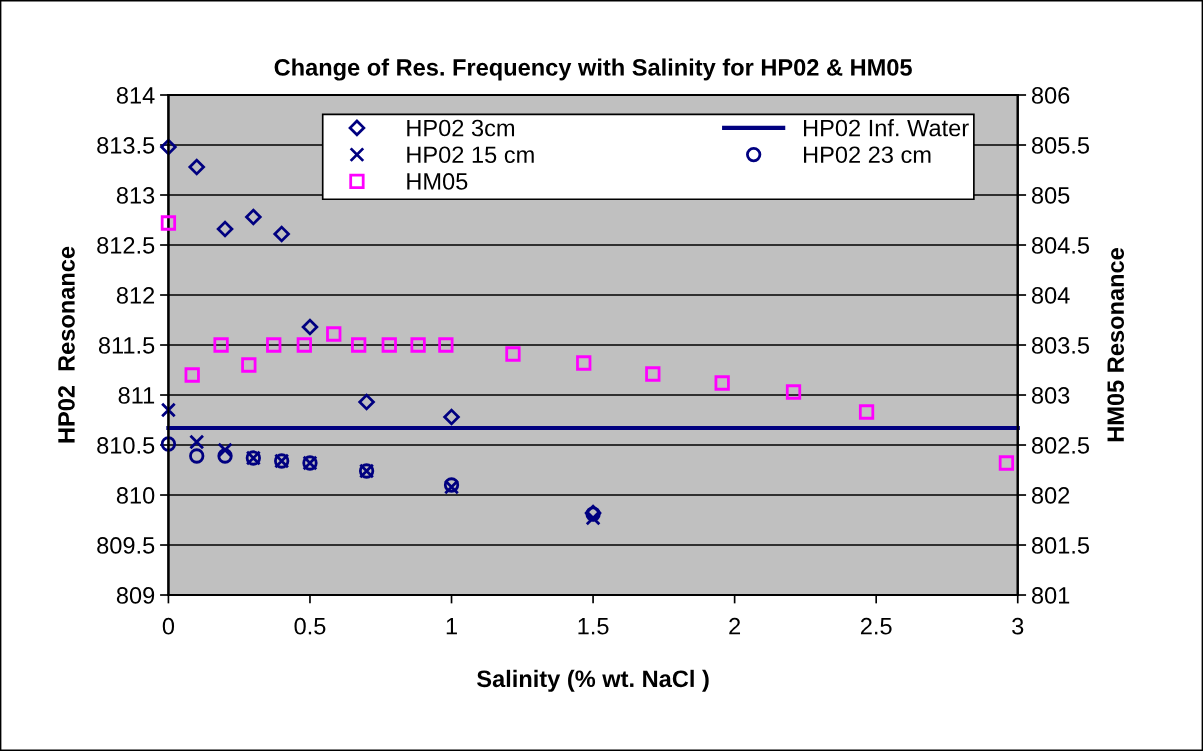  I want to click on legend-label: HP02 3cm, so click(461, 128).